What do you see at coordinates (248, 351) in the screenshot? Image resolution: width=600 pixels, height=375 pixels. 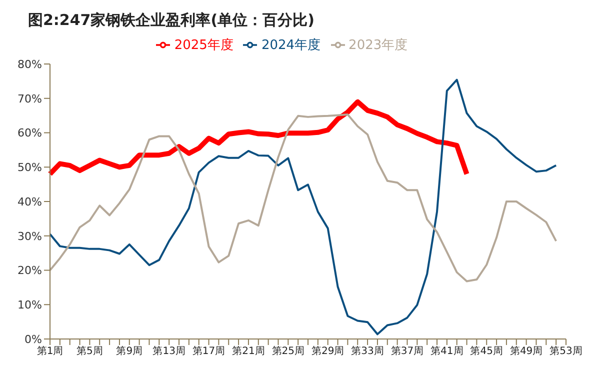 I see `x-tick-label: 第21周` at bounding box center [248, 351].